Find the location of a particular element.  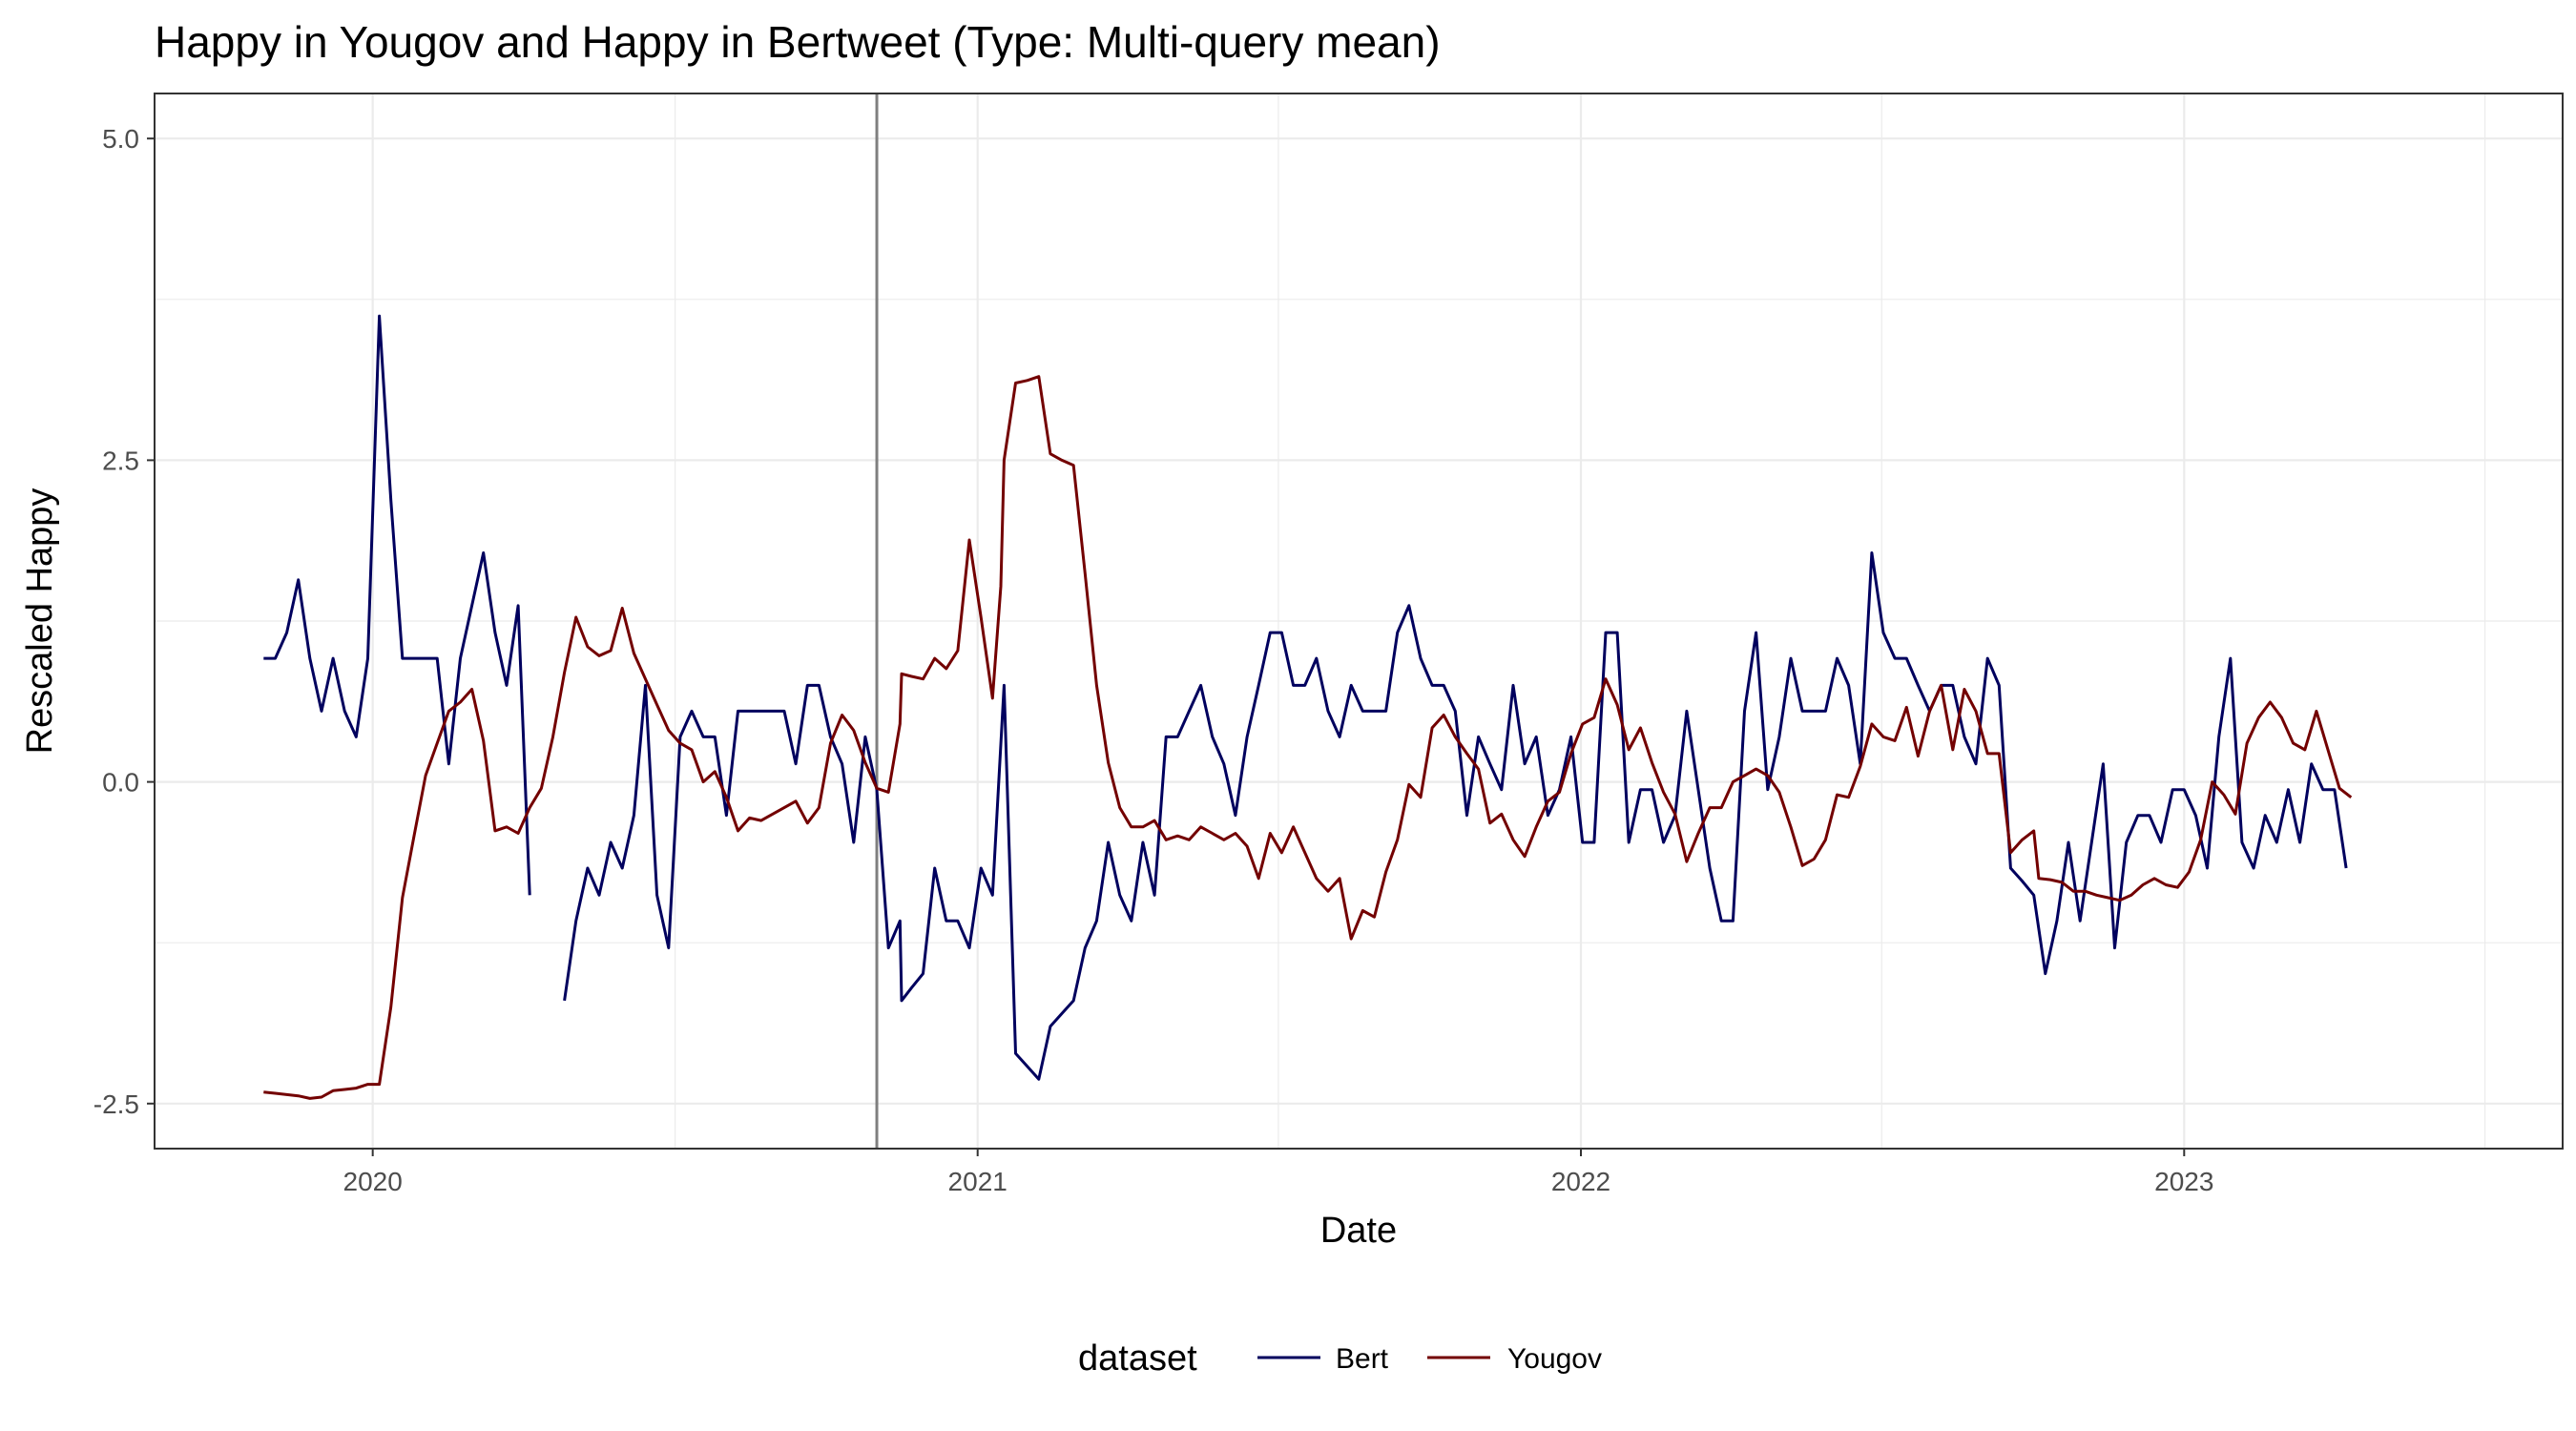

x-axis: 2020 2021 2022 2023 is located at coordinates (1278, 1173).